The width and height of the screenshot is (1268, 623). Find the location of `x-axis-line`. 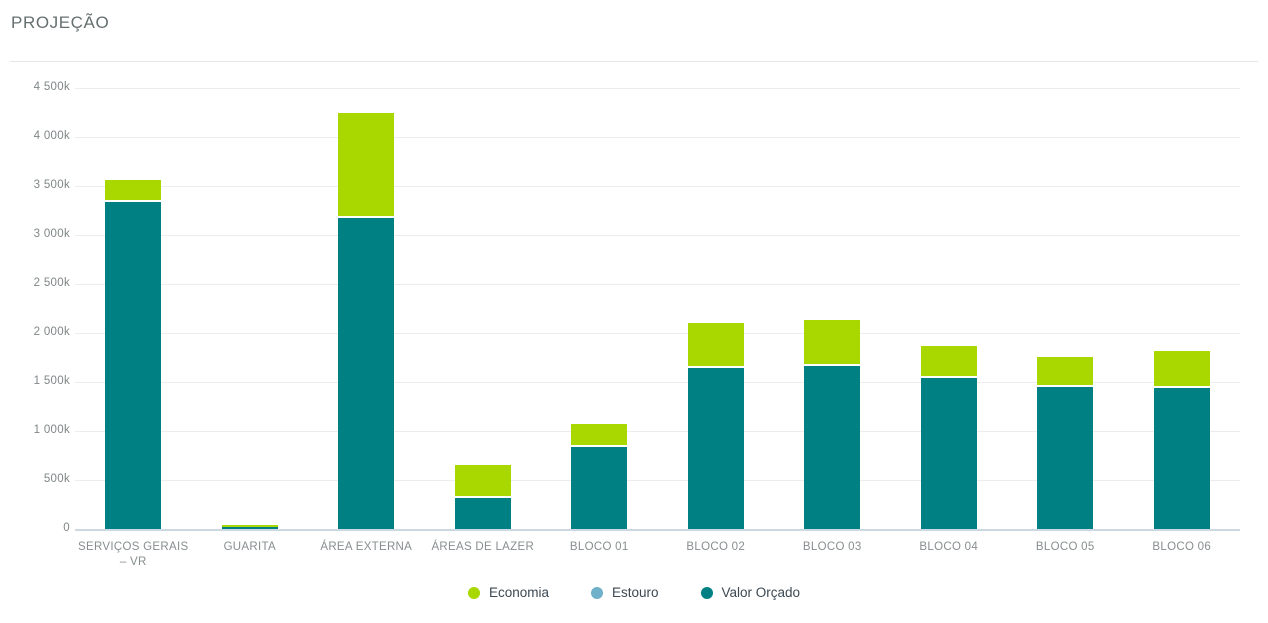

x-axis-line is located at coordinates (657, 530).